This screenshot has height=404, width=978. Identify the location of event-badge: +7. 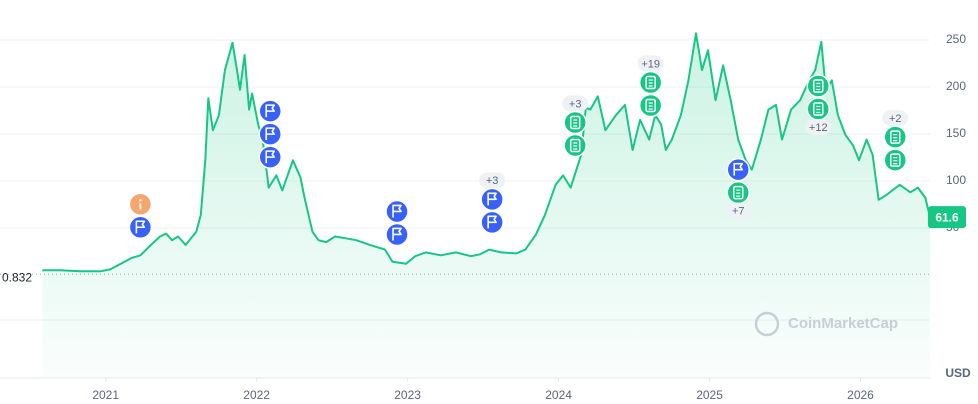
(738, 212).